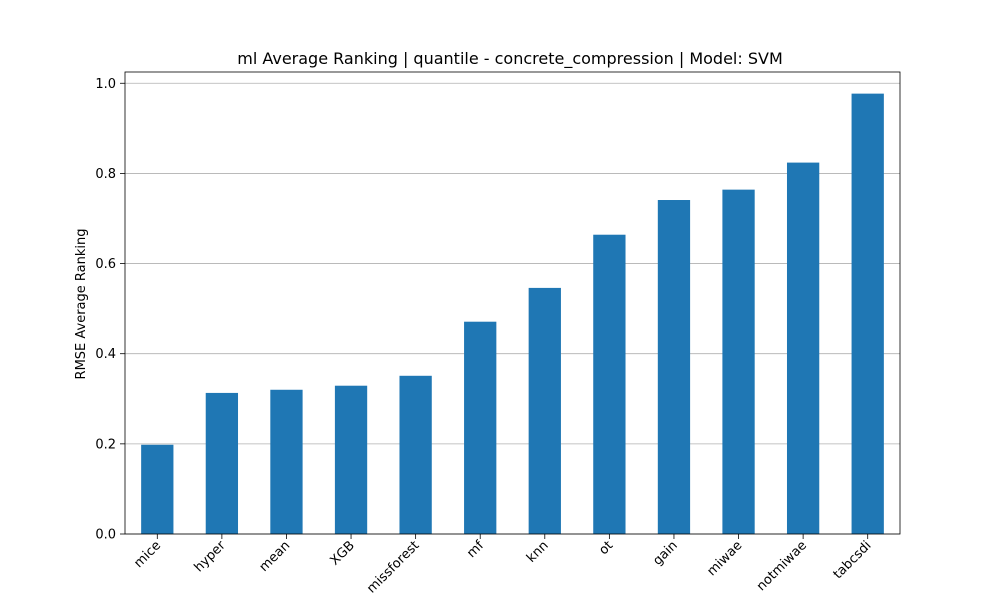  I want to click on x-tick-label-knn: knn, so click(538, 552).